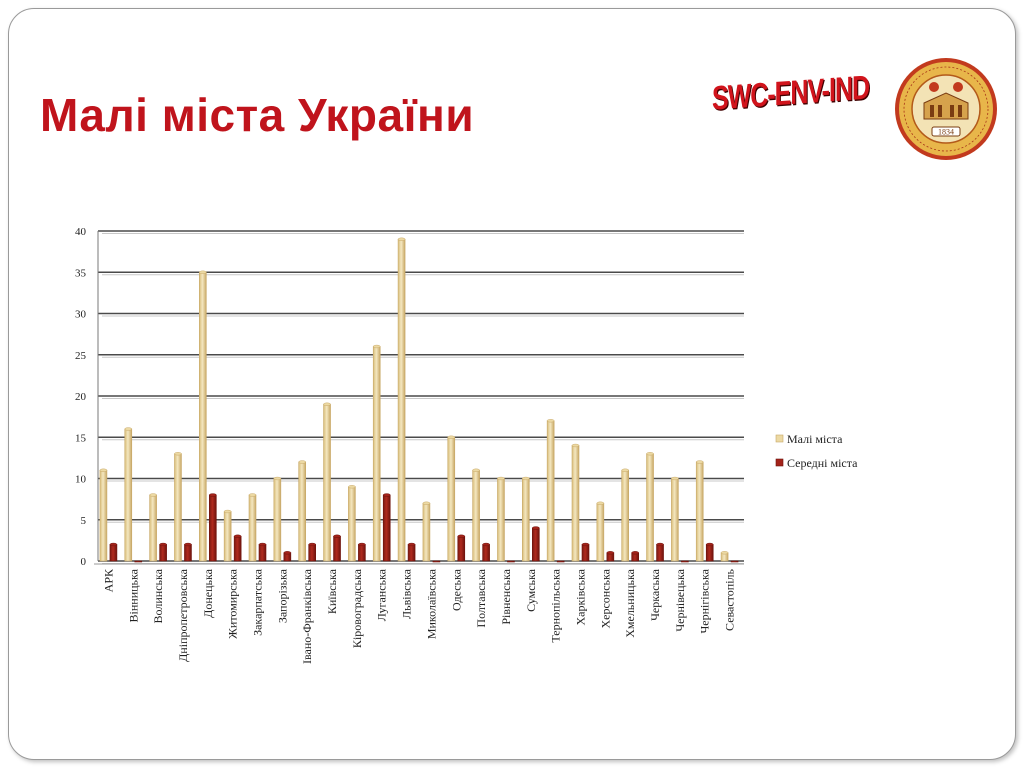 The height and width of the screenshot is (768, 1024). Describe the element at coordinates (779, 462) in the screenshot. I see `legend-swatch-medium-cities` at that location.